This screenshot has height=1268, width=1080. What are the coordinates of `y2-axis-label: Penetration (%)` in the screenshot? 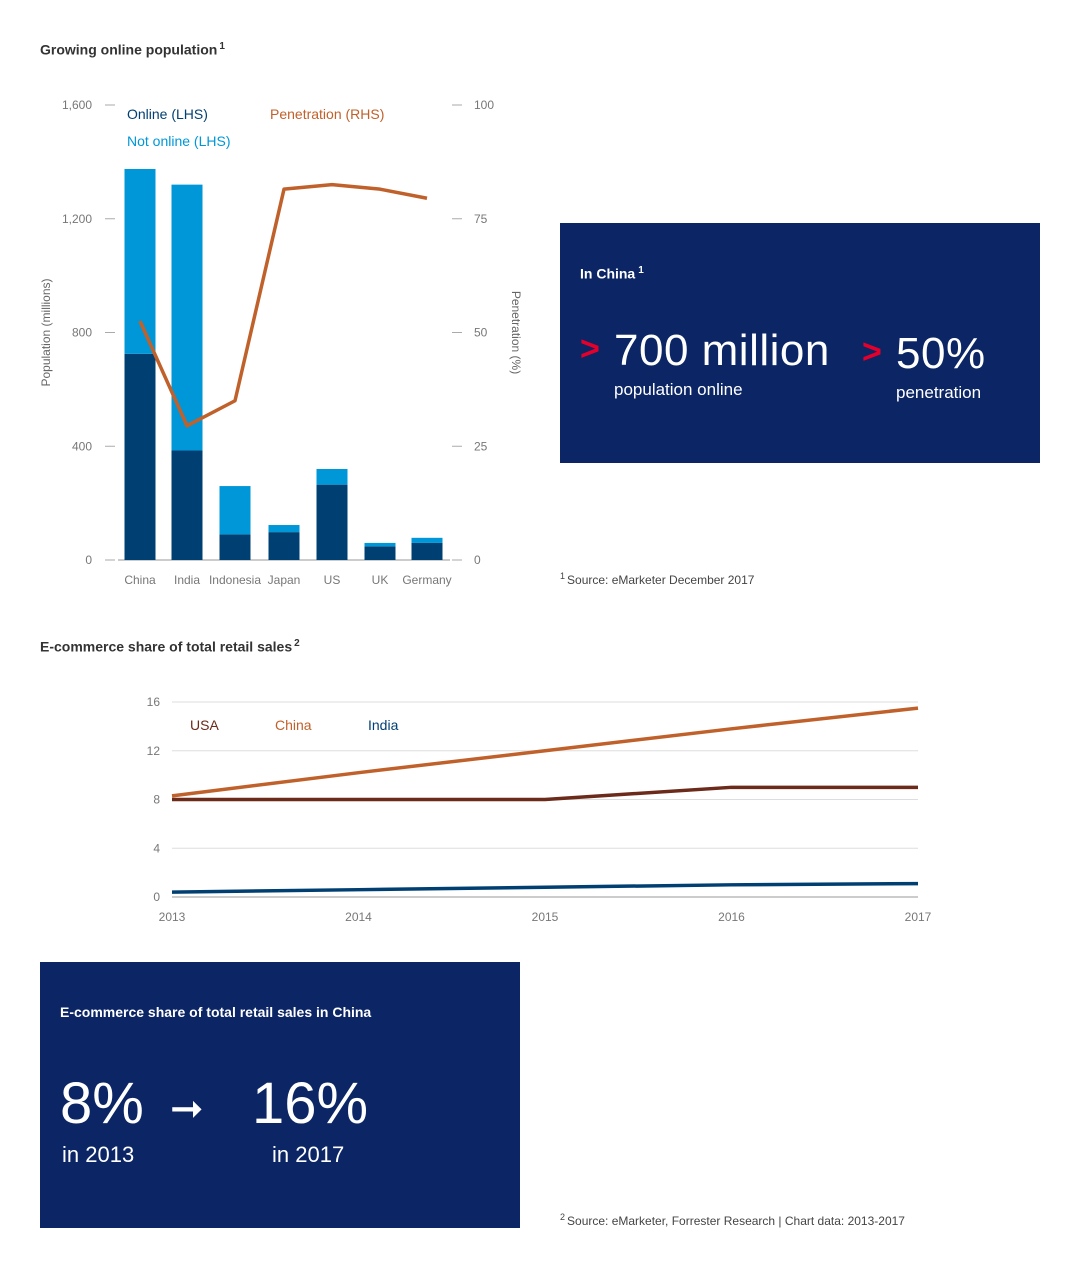 It's located at (516, 332).